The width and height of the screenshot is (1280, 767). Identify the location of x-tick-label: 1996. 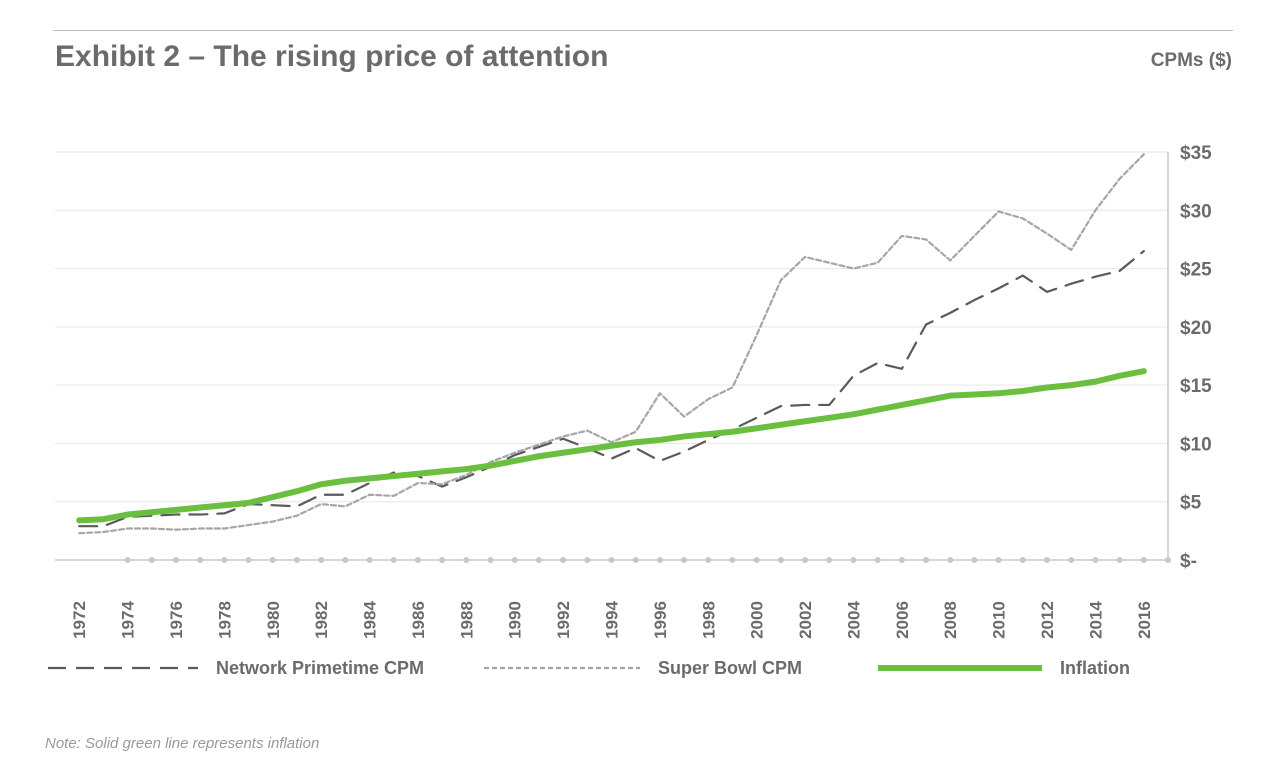
(660, 620).